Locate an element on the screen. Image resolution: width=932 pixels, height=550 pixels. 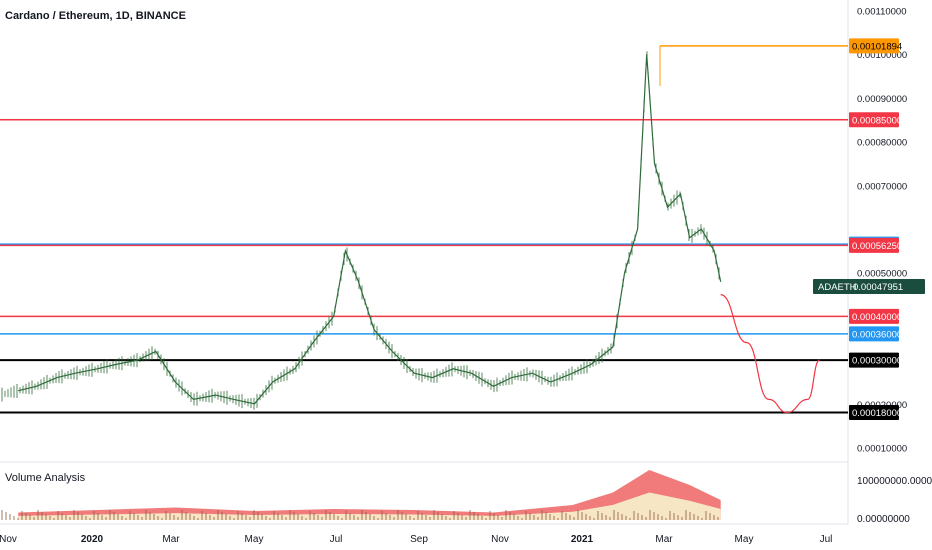
level-label-3: 0.00056250 is located at coordinates (877, 246).